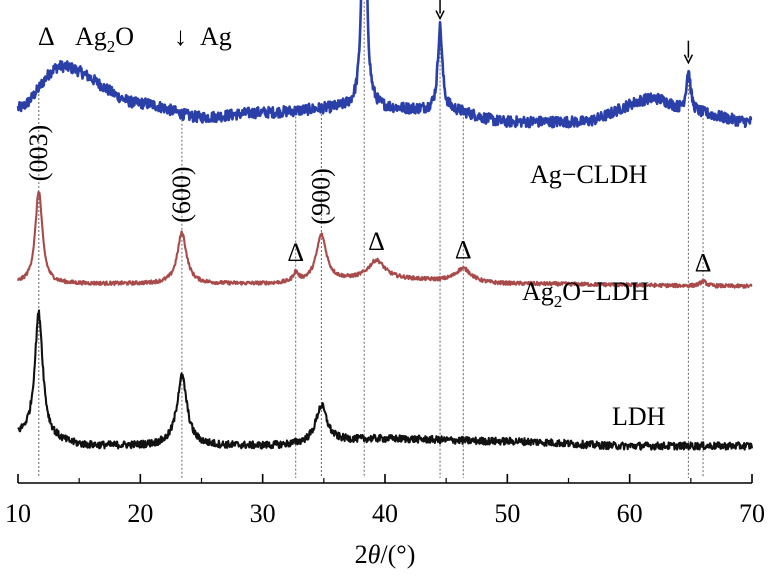 The image size is (772, 580). Describe the element at coordinates (263, 513) in the screenshot. I see `x-tick-label: 30` at that location.